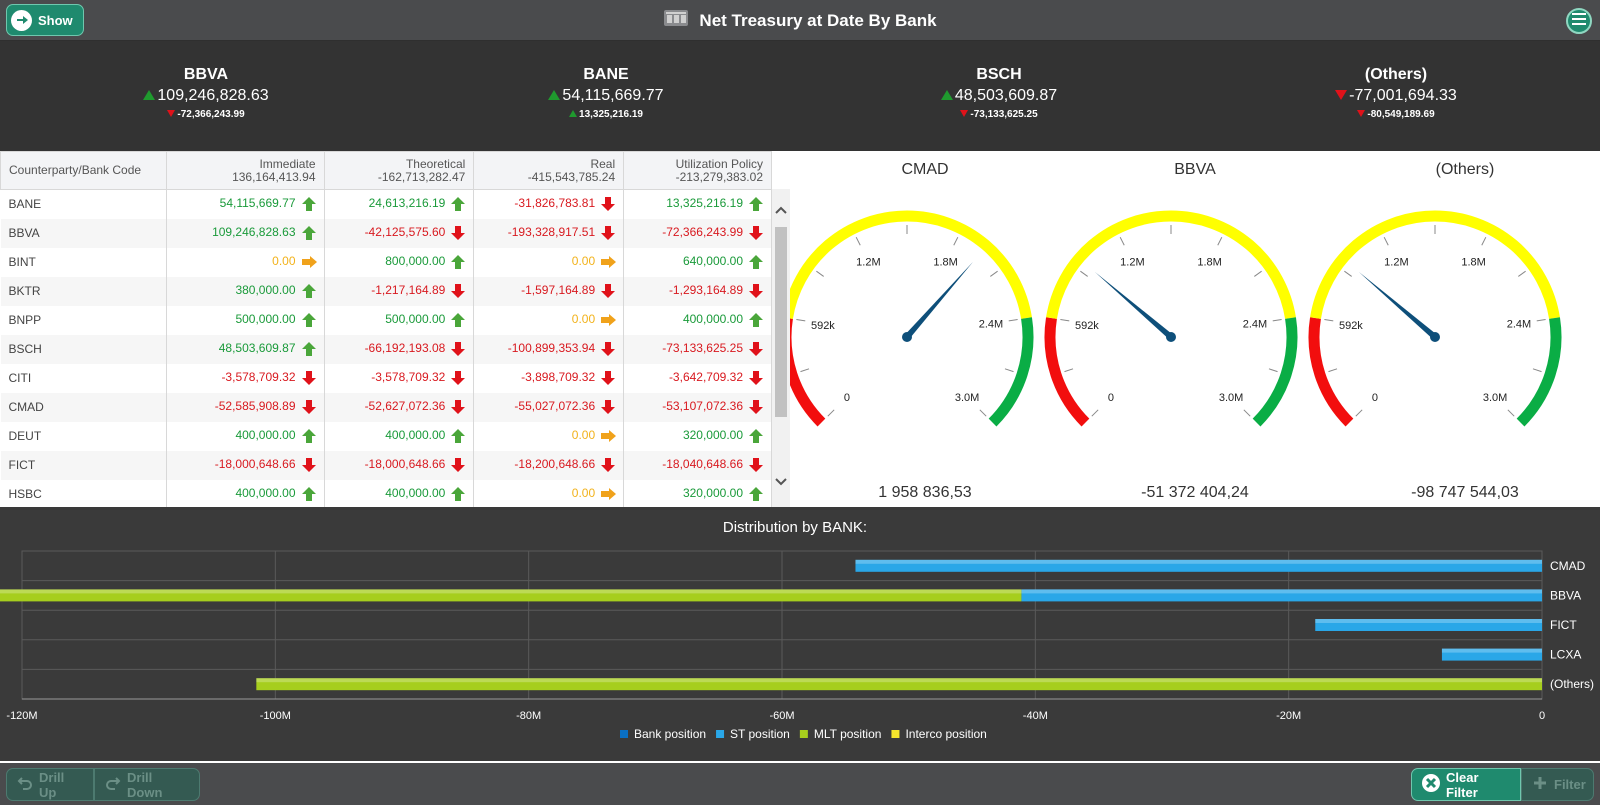 Image resolution: width=1600 pixels, height=805 pixels. I want to click on gauge-tick-label: 3.0M, so click(1231, 398).